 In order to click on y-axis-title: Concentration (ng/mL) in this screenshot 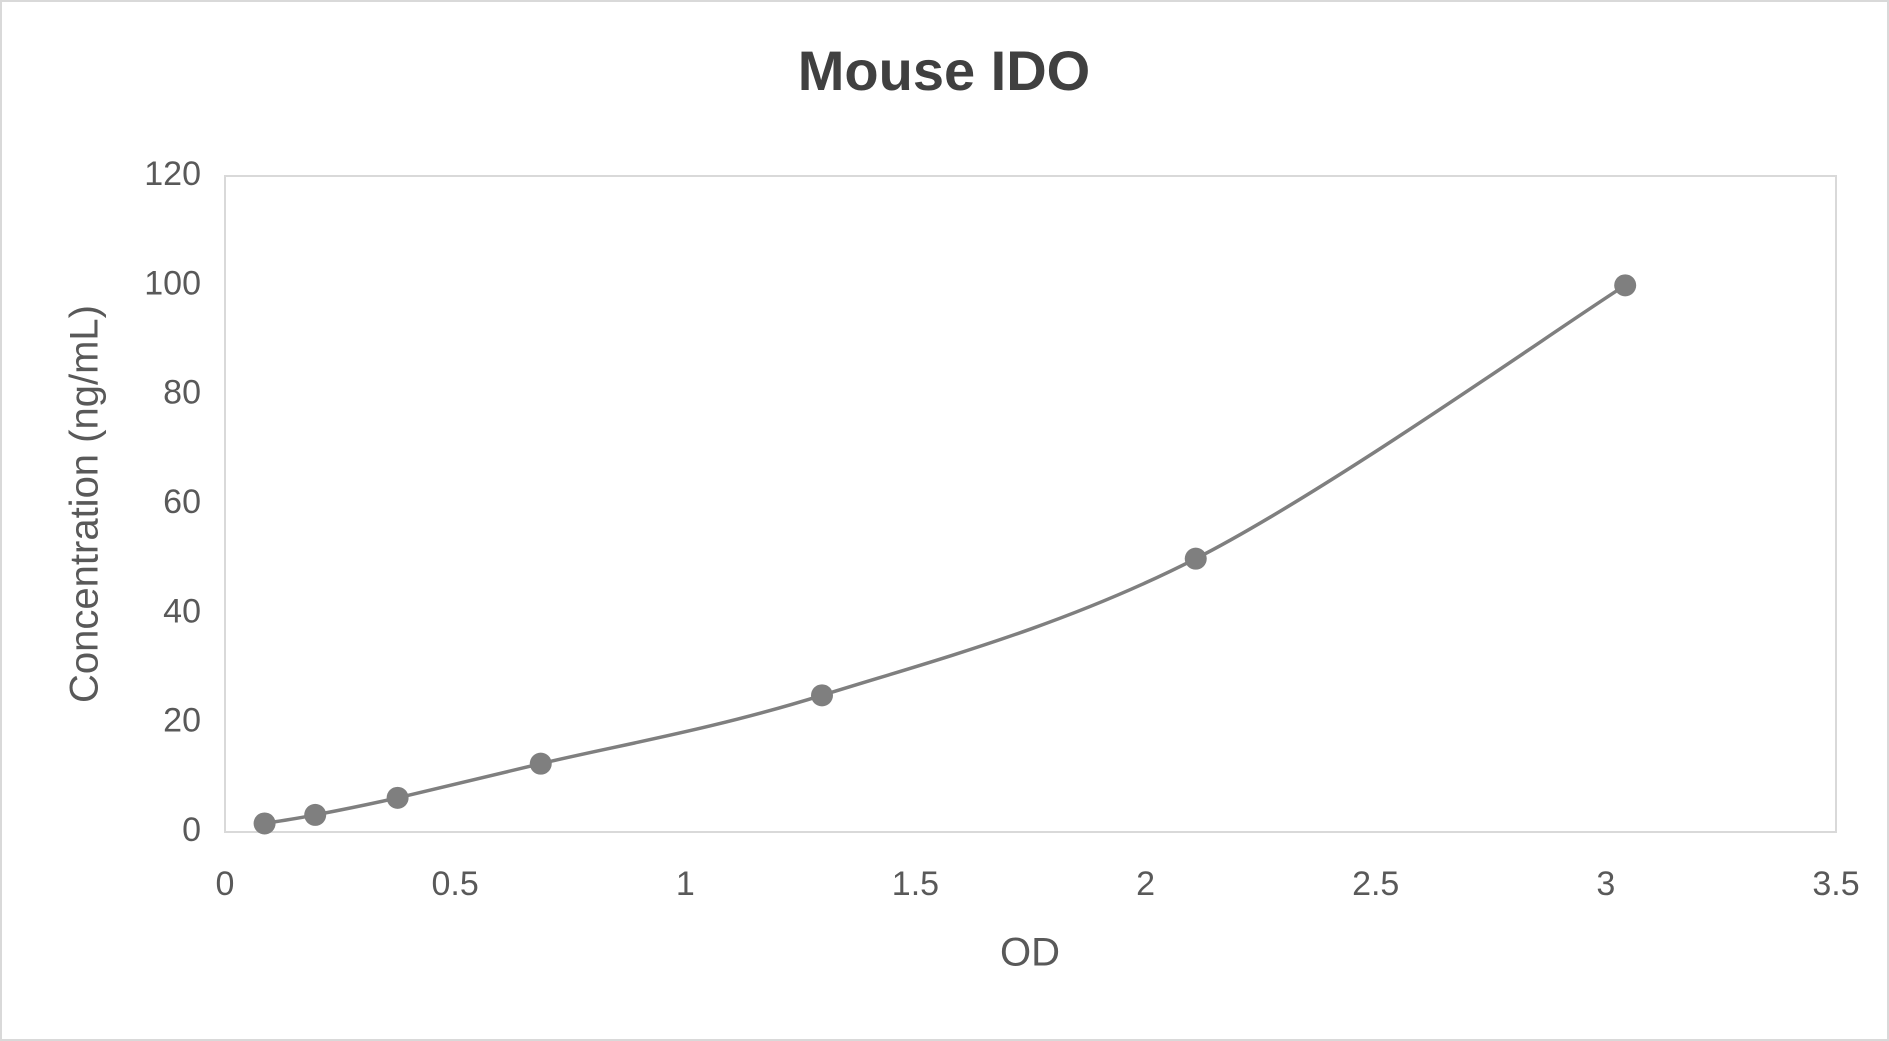, I will do `click(85, 504)`.